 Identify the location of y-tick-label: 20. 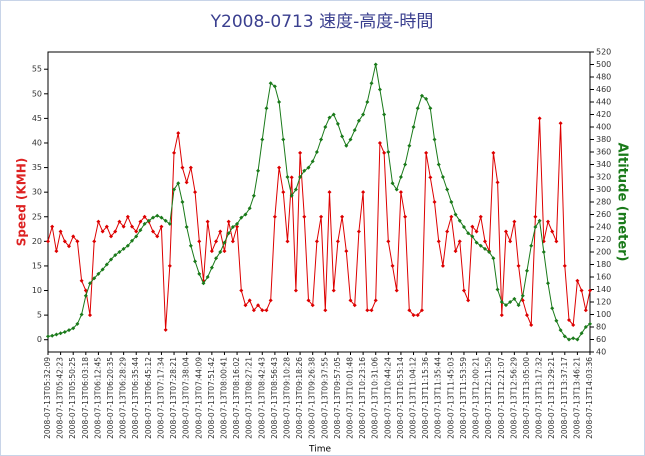
(37, 241).